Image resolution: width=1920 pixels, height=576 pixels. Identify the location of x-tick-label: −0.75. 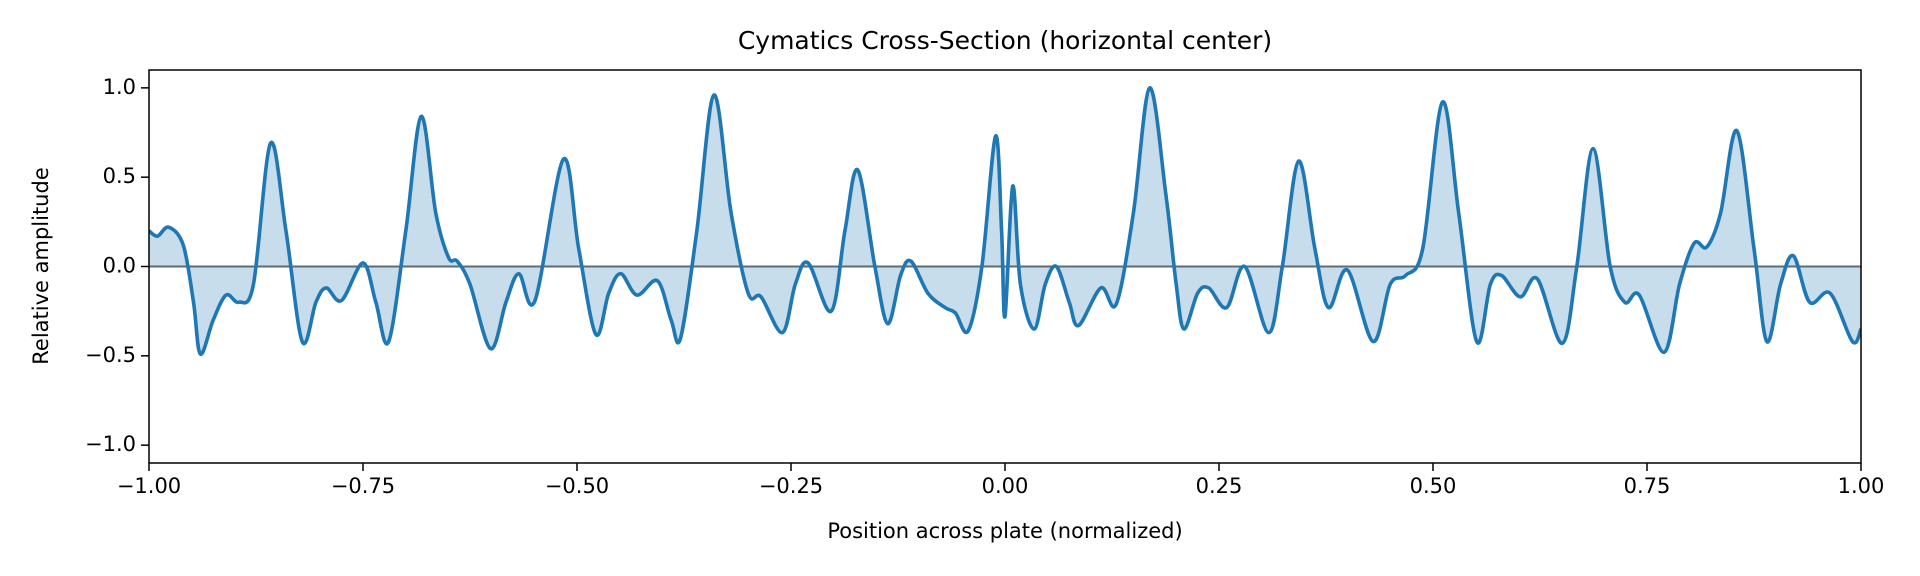
(363, 486).